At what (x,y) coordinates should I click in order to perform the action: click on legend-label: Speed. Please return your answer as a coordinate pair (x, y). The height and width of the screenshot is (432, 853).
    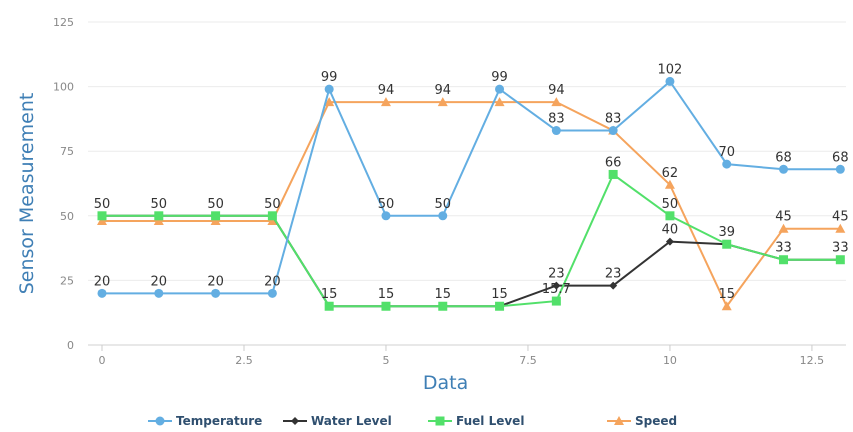
    Looking at the image, I should click on (656, 421).